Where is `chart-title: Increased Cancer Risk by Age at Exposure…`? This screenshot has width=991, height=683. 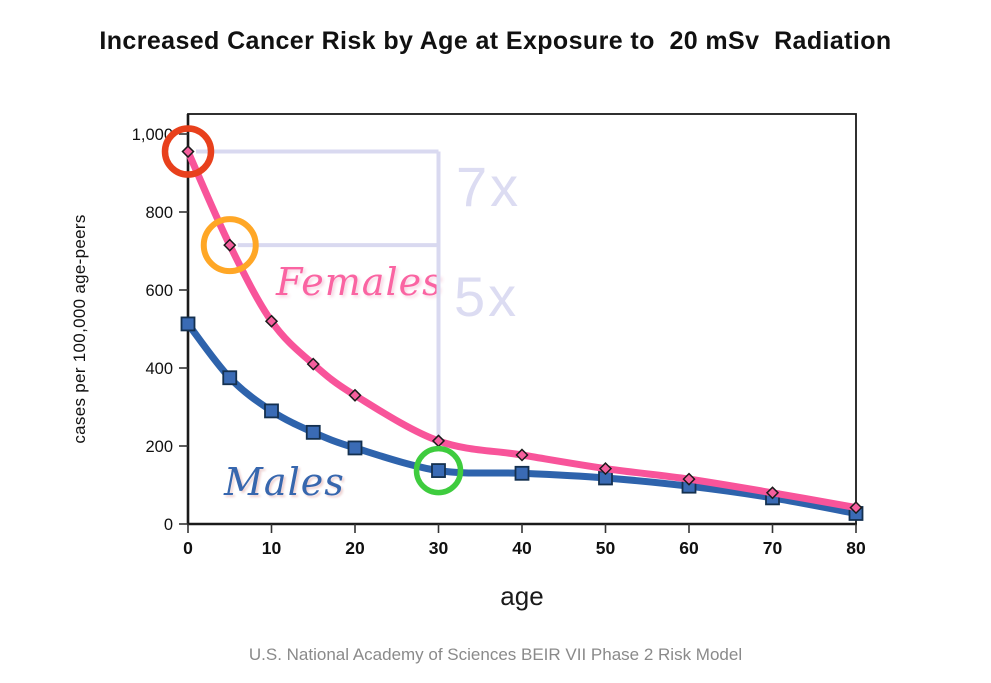
chart-title: Increased Cancer Risk by Age at Exposure… is located at coordinates (495, 41).